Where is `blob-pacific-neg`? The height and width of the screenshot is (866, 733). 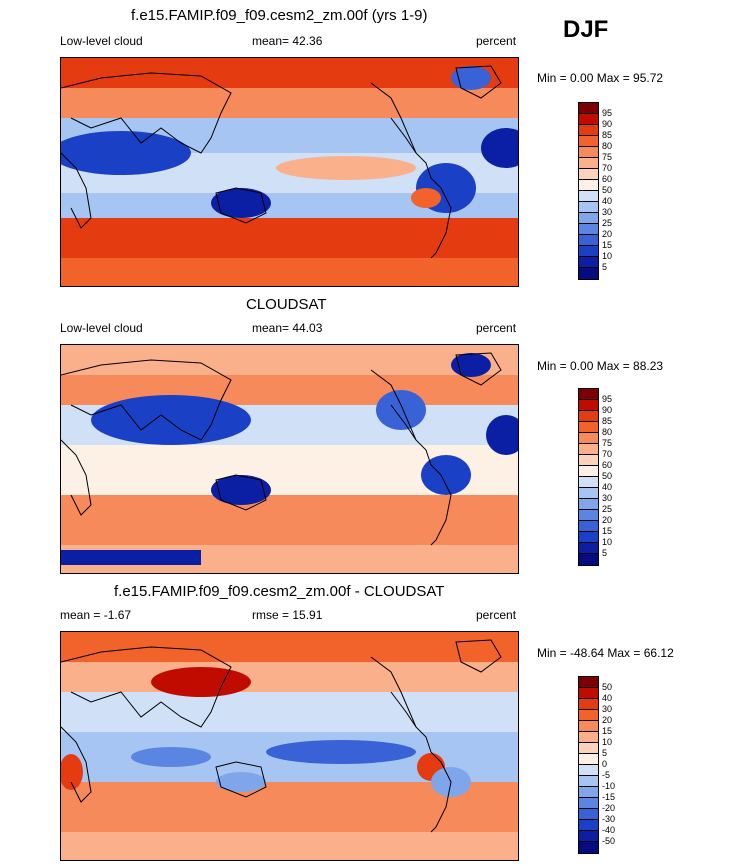
blob-pacific-neg is located at coordinates (341, 752).